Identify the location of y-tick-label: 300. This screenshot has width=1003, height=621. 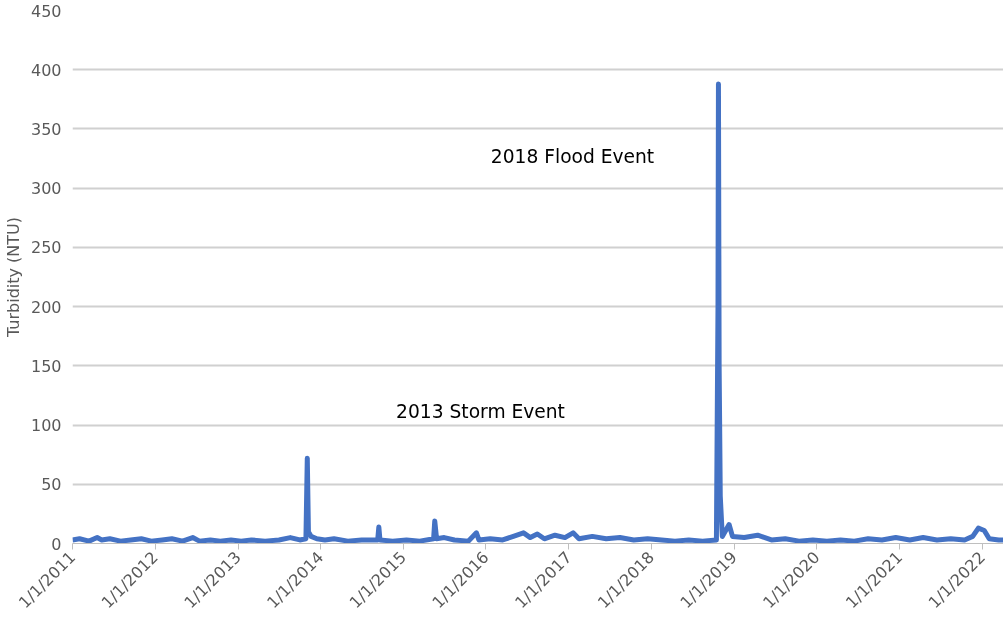
(46, 189).